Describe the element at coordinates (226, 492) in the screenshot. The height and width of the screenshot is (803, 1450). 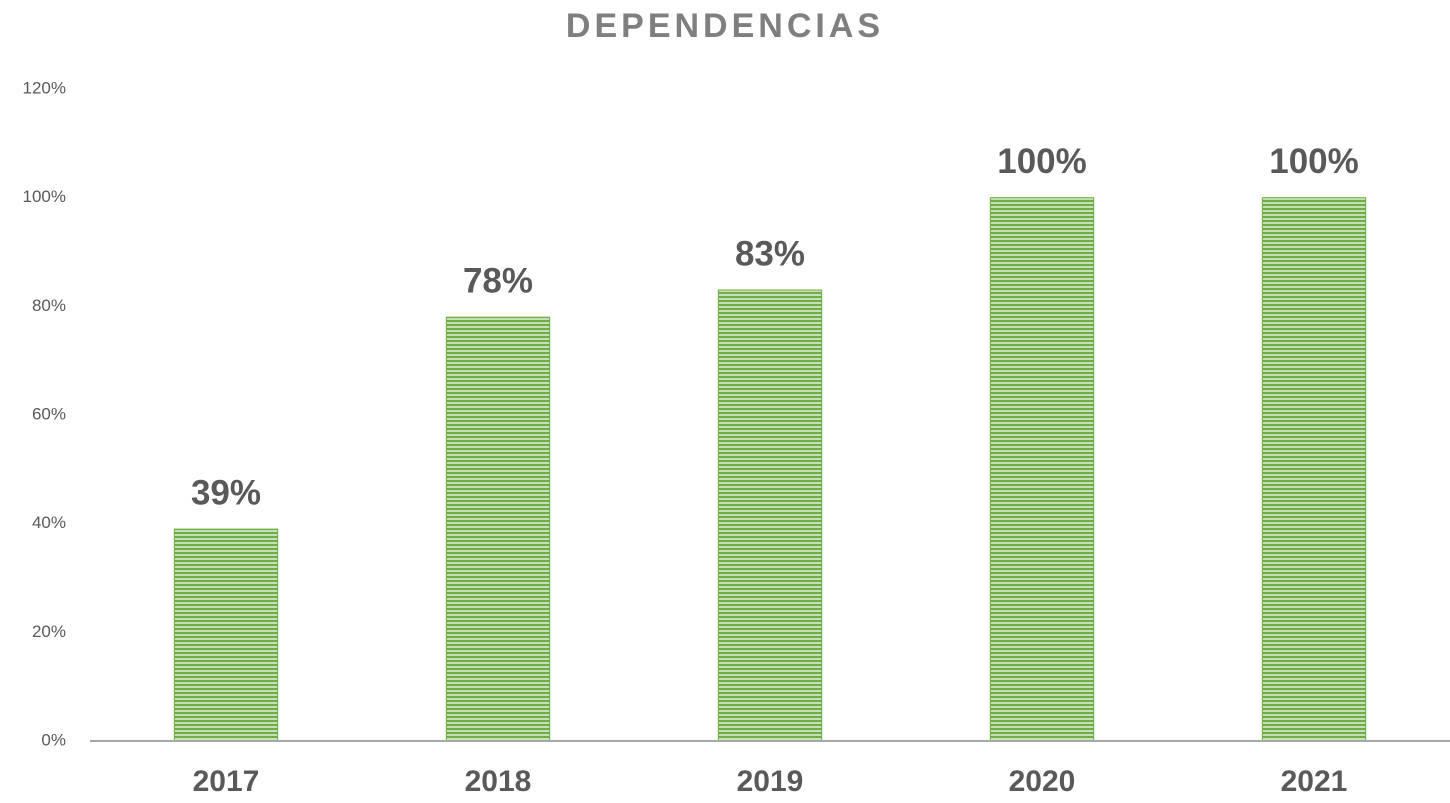
I see `value-label: 39%` at that location.